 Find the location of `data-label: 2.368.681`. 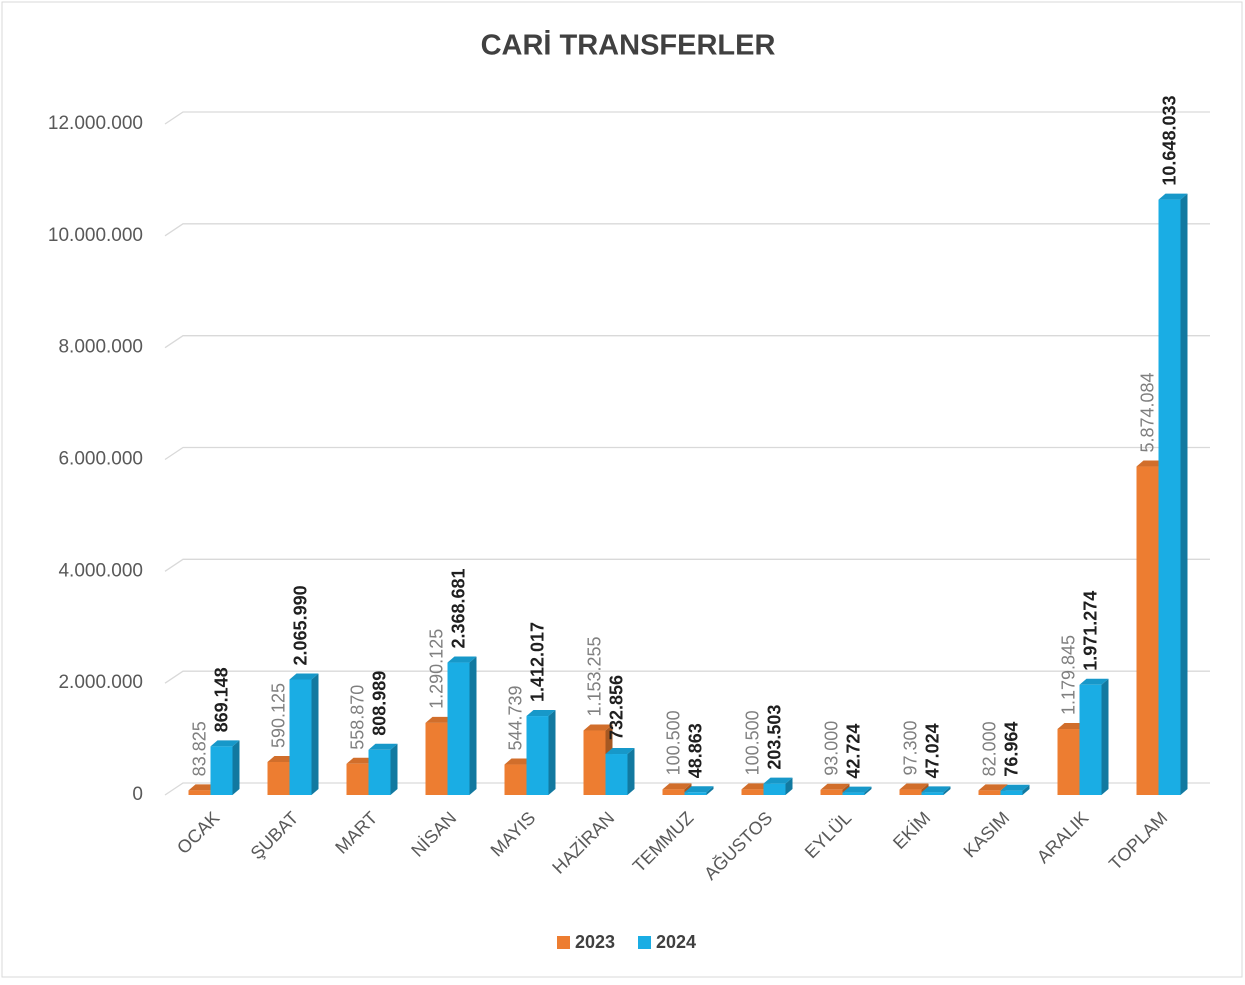

data-label: 2.368.681 is located at coordinates (459, 608).